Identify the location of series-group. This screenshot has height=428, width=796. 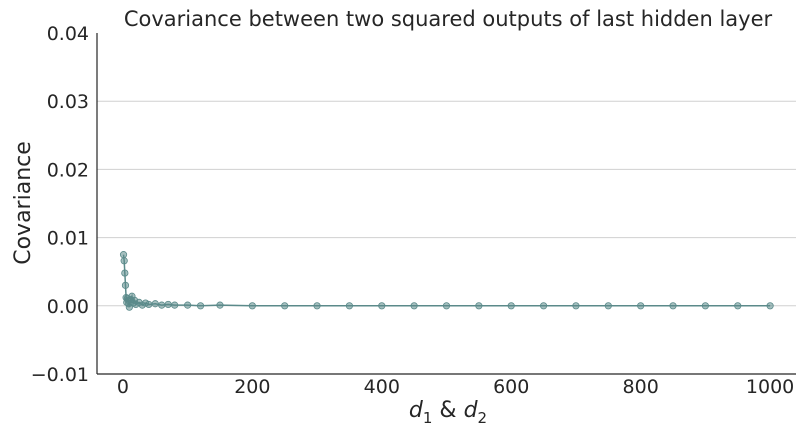
(446, 281).